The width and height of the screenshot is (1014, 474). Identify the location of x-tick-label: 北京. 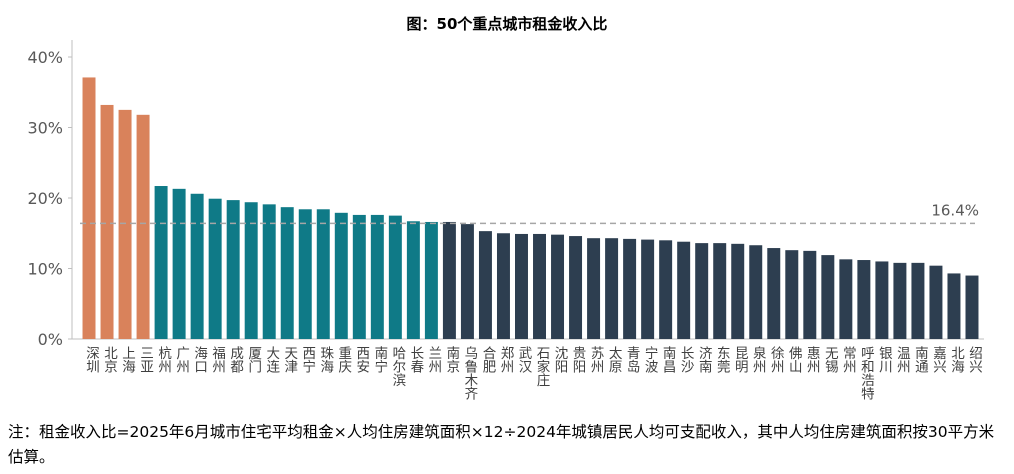
(109, 359).